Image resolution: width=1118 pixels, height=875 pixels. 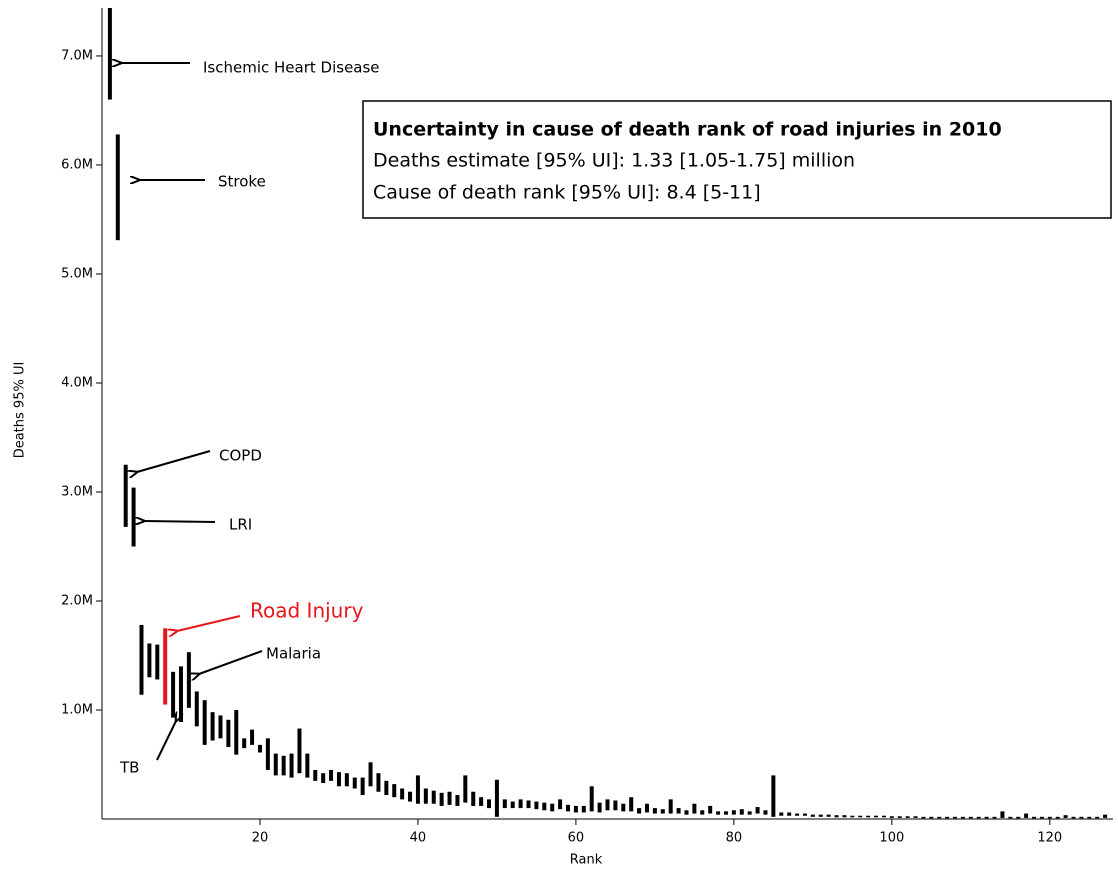 What do you see at coordinates (293, 654) in the screenshot?
I see `annotation: Malaria` at bounding box center [293, 654].